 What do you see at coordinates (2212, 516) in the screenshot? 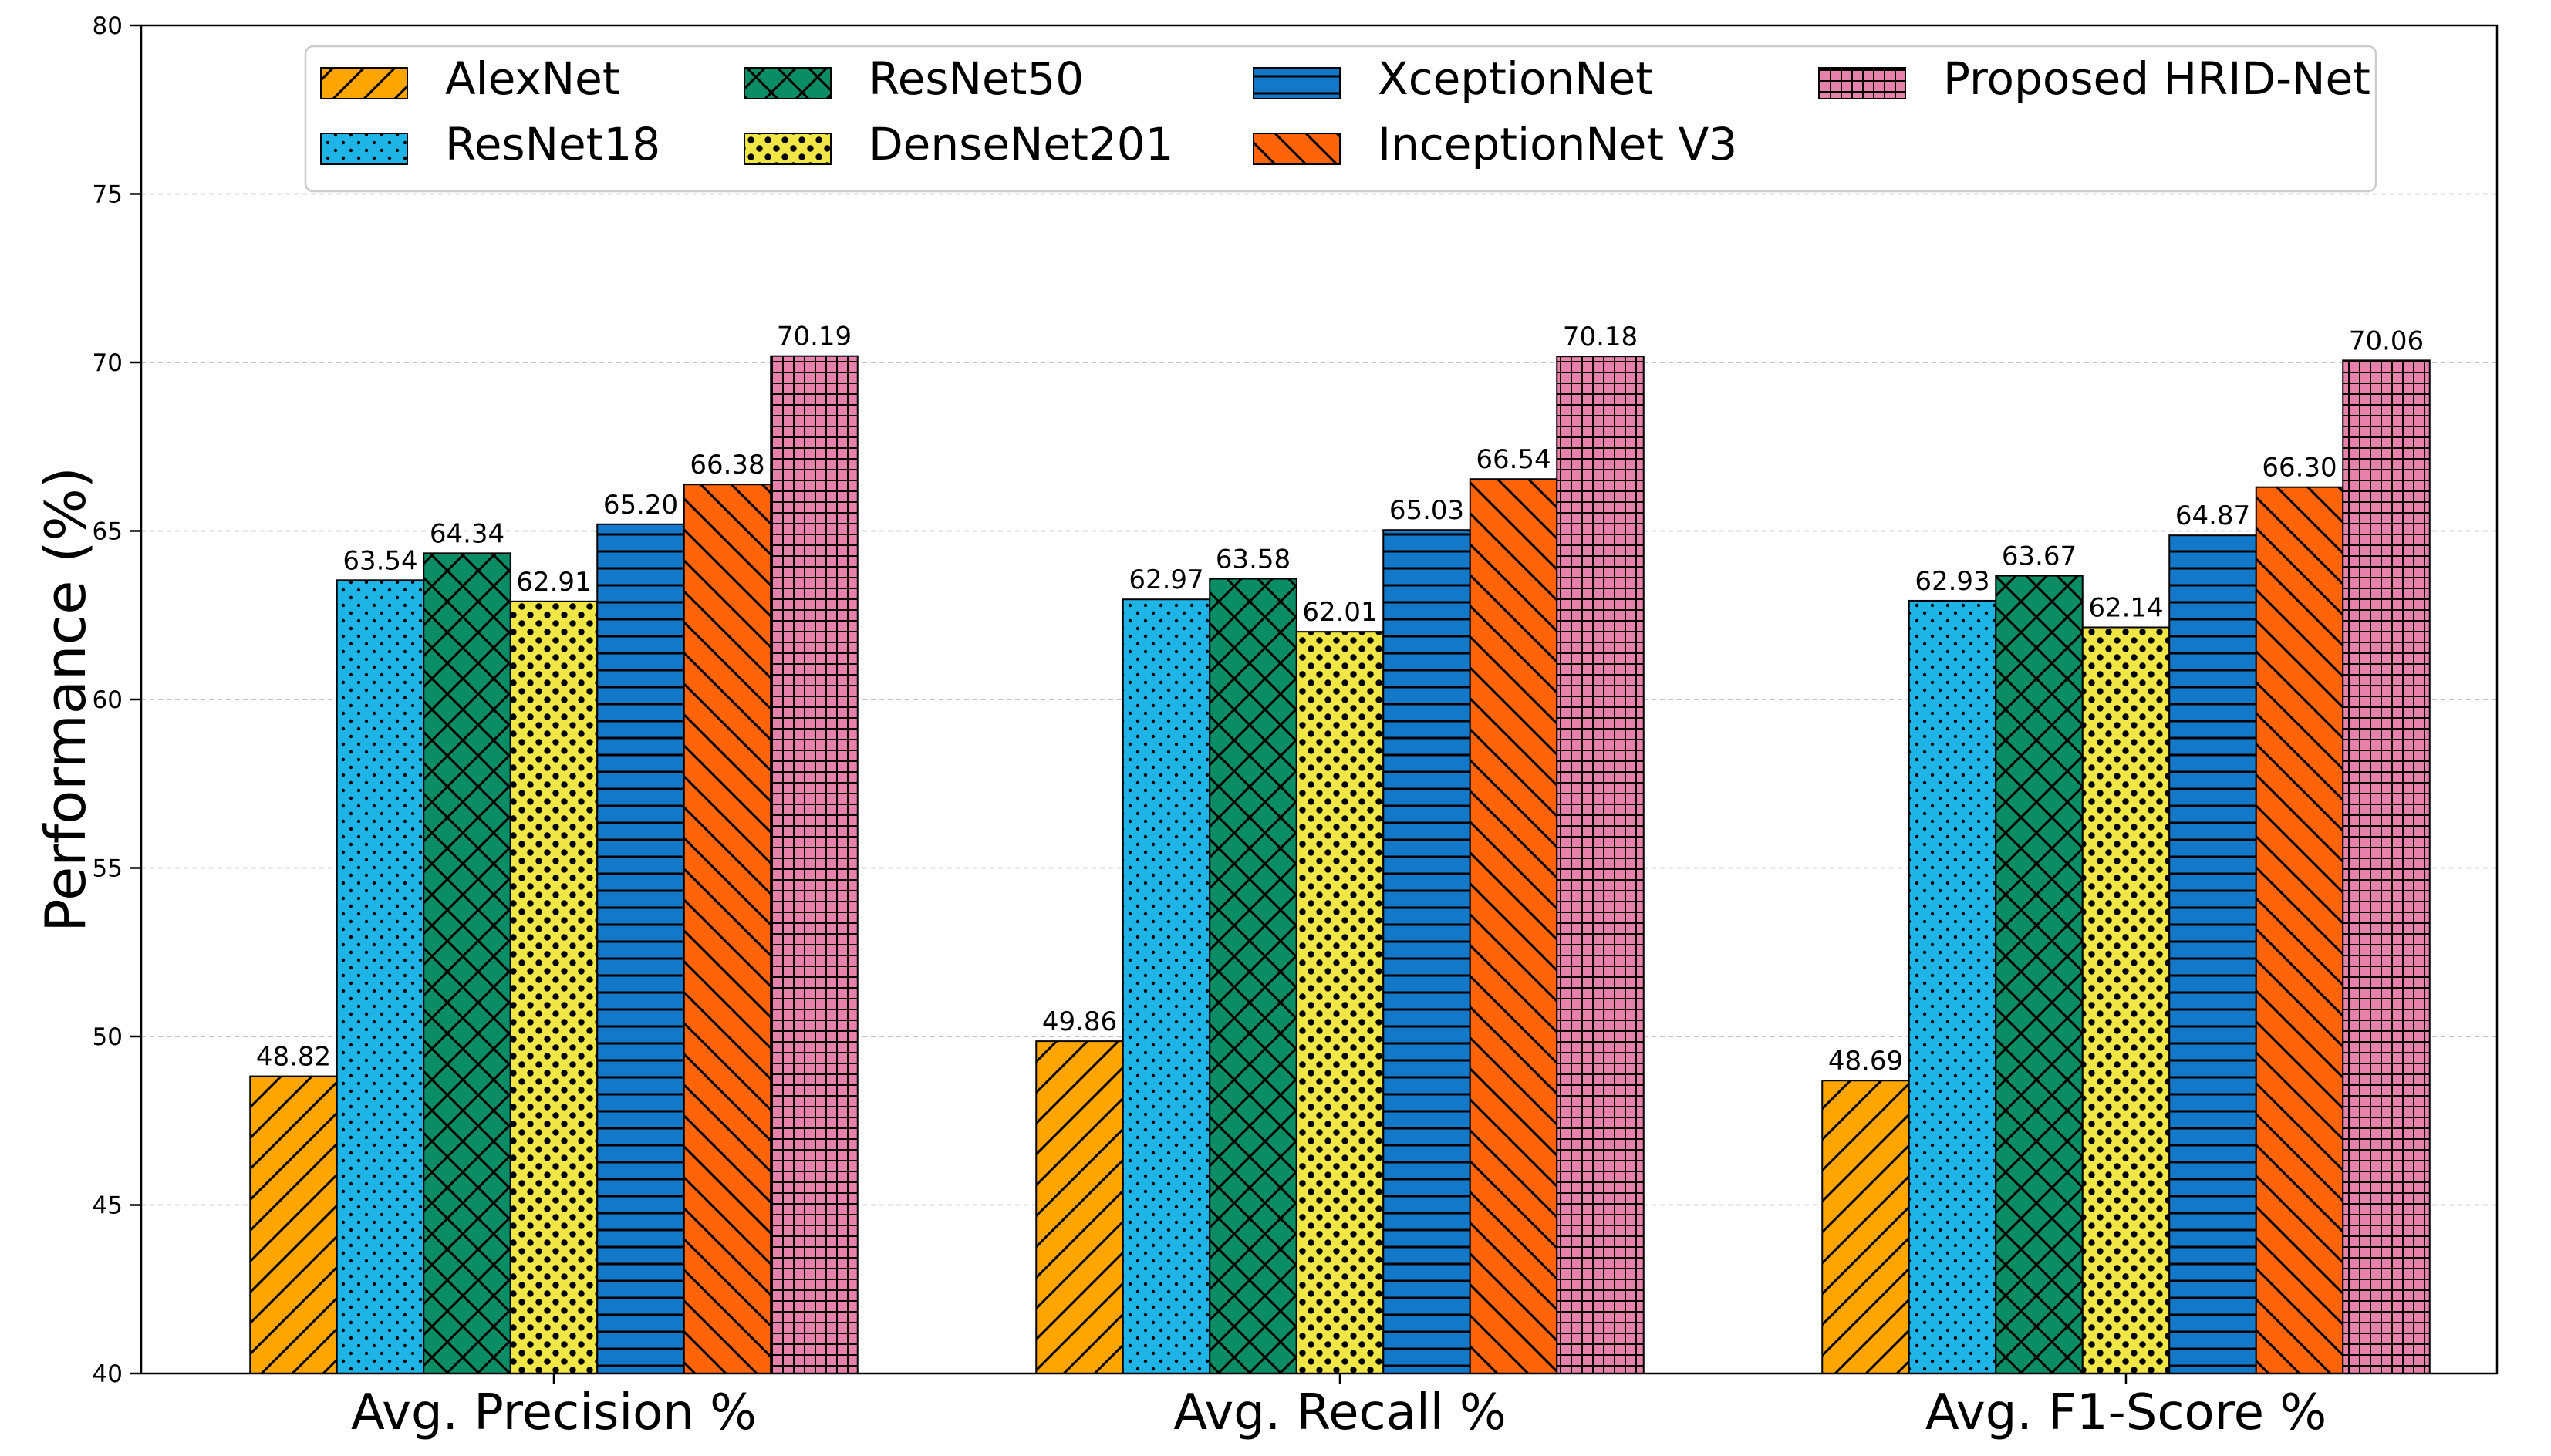
I see `data-label: 64.87` at bounding box center [2212, 516].